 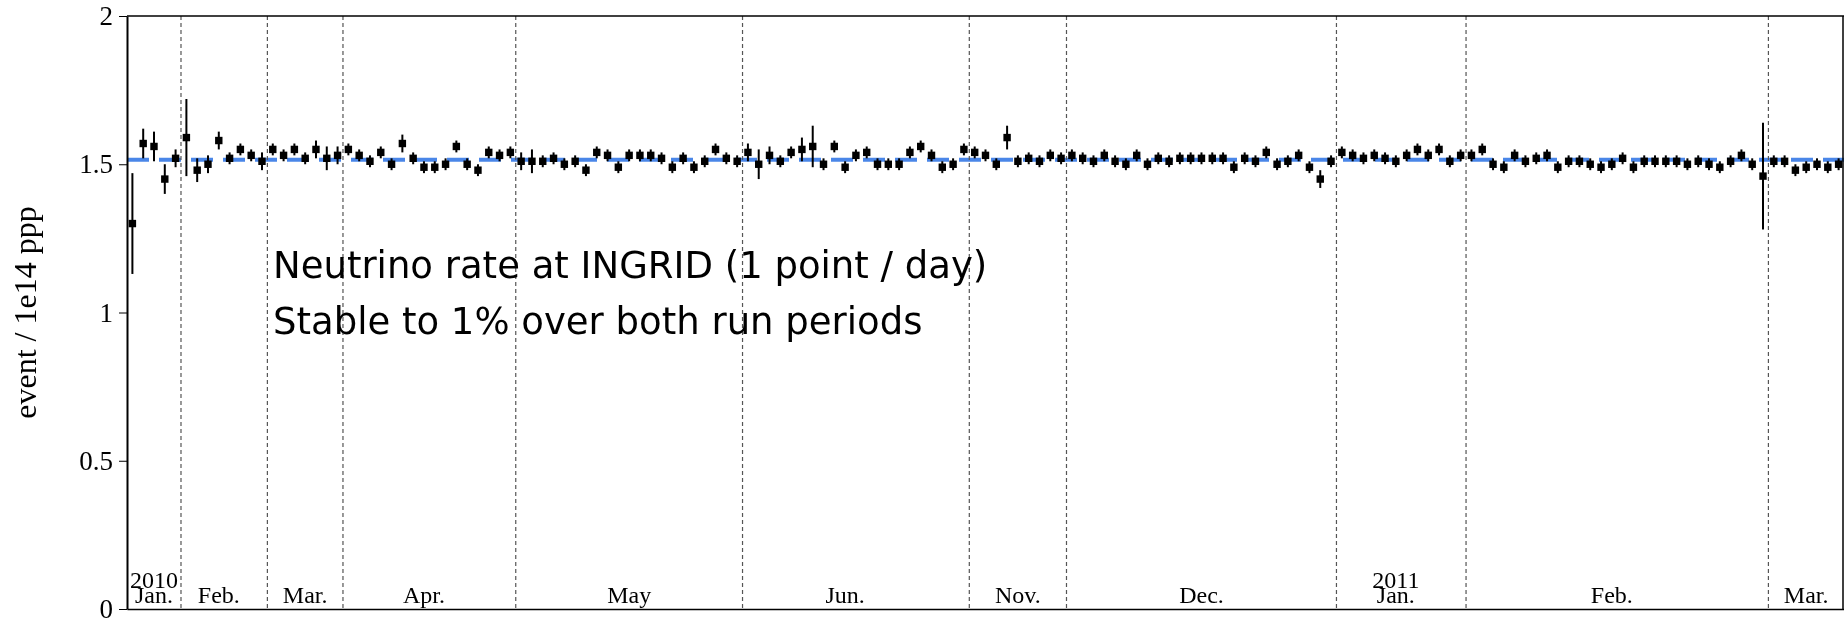 I want to click on y-tick-label: 0.5, so click(x=96, y=460).